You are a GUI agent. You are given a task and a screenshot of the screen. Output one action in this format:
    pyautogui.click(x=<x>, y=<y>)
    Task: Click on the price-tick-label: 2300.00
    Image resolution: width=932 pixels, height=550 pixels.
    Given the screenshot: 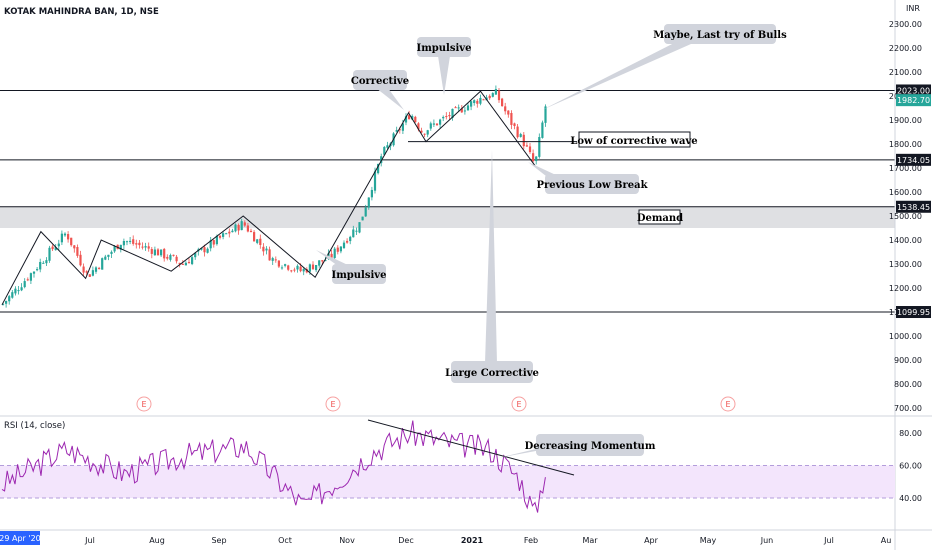 What is the action you would take?
    pyautogui.click(x=905, y=24)
    